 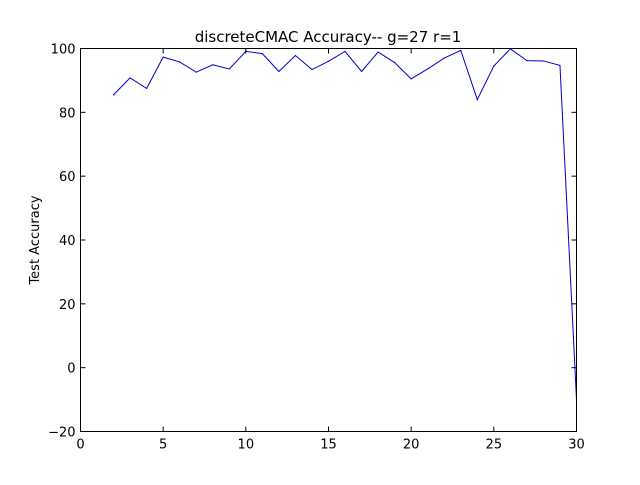 I want to click on x-tick-label: 25, so click(x=494, y=445).